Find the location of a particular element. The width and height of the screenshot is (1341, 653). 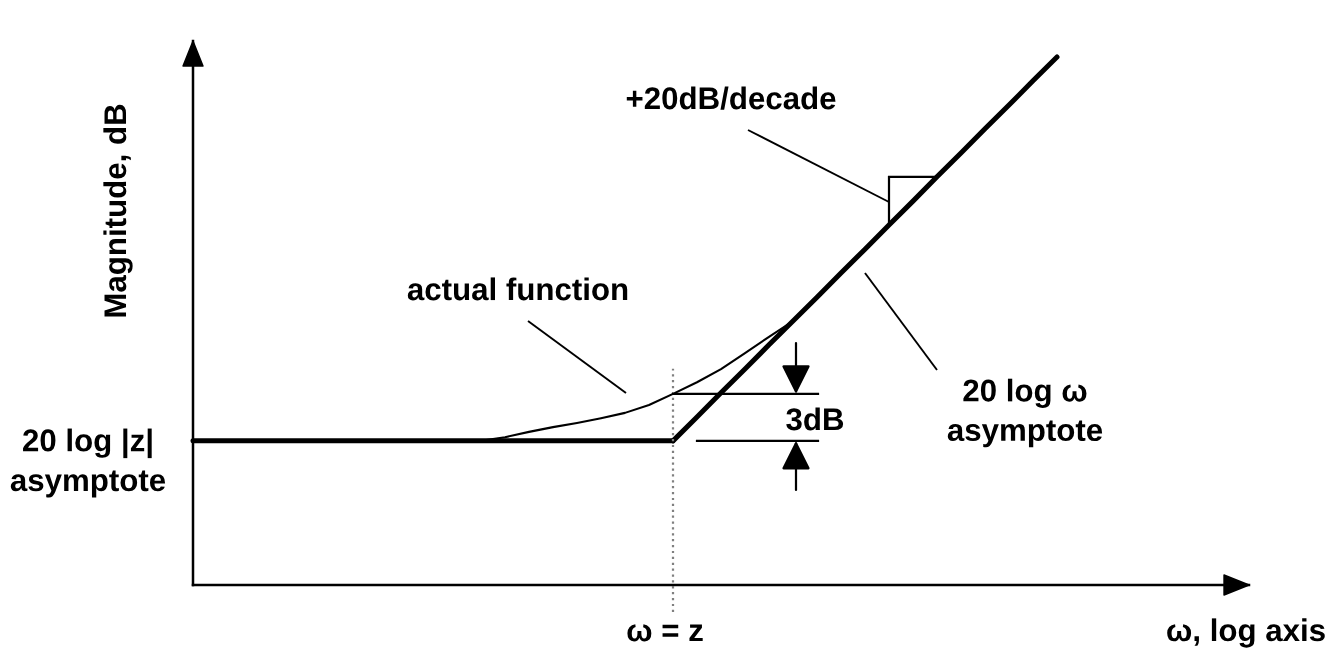

series-label: 20 log |z| asymptote is located at coordinates (88, 463).